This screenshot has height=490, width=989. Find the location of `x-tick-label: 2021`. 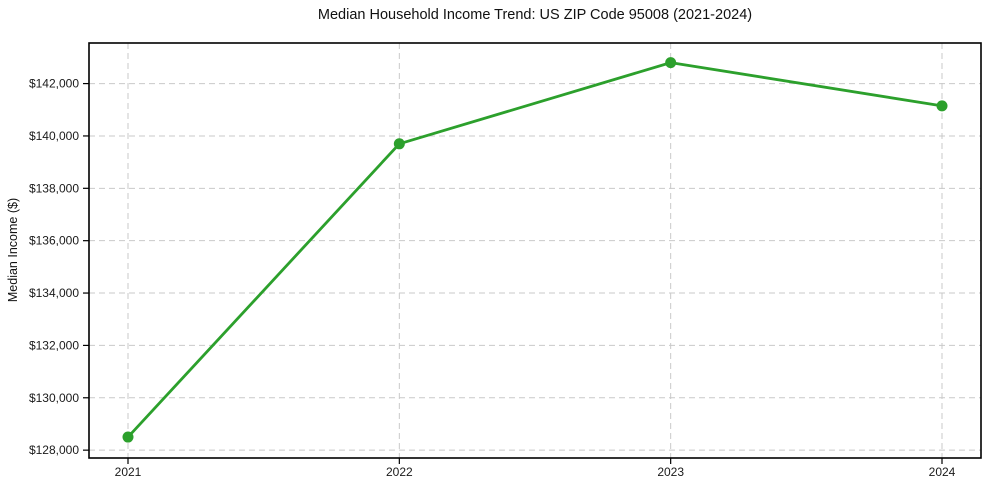

x-tick-label: 2021 is located at coordinates (128, 472).